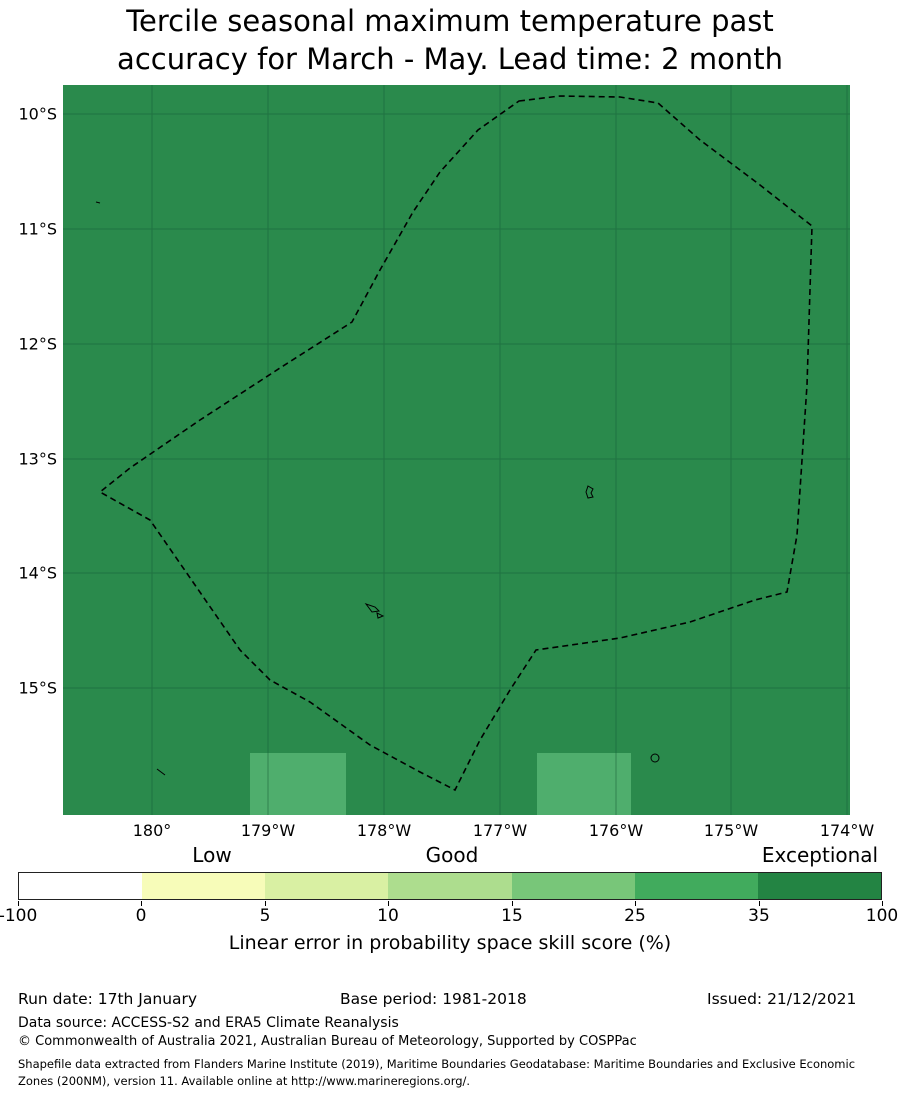 The image size is (900, 1095). I want to click on y-tick-10s: 10°S, so click(37, 114).